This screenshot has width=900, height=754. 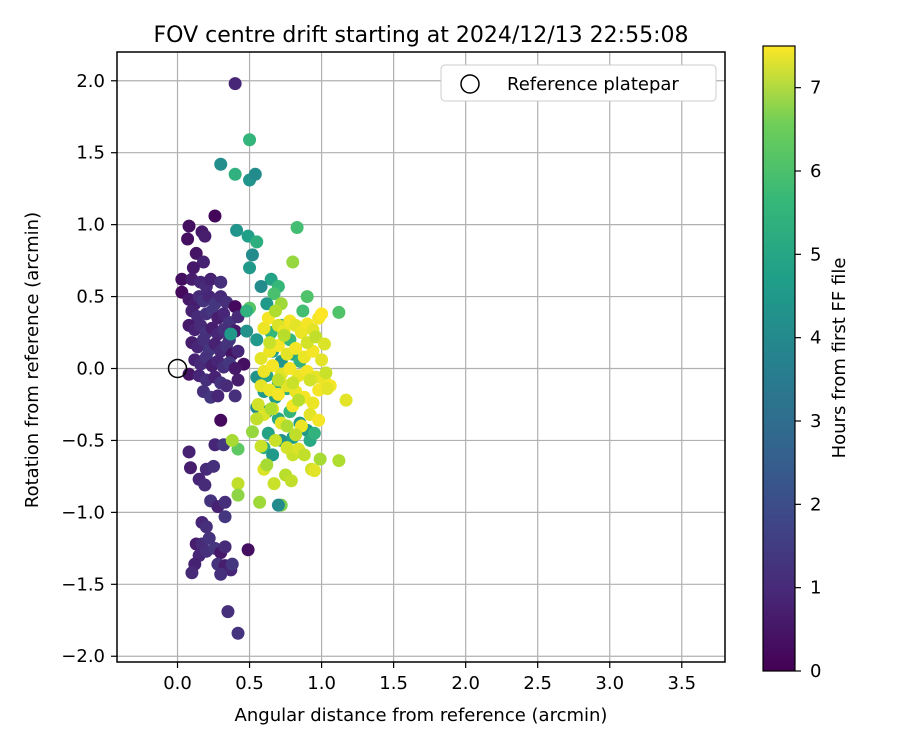 What do you see at coordinates (815, 88) in the screenshot?
I see `colorbar-tick-label: 7` at bounding box center [815, 88].